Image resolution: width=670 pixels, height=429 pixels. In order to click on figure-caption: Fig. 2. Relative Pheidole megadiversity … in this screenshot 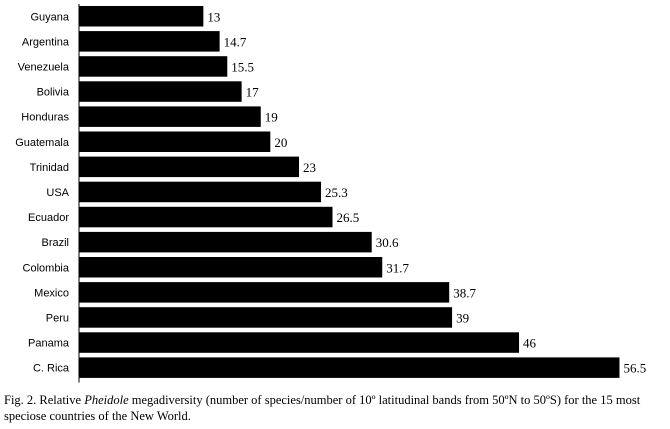, I will do `click(336, 408)`.